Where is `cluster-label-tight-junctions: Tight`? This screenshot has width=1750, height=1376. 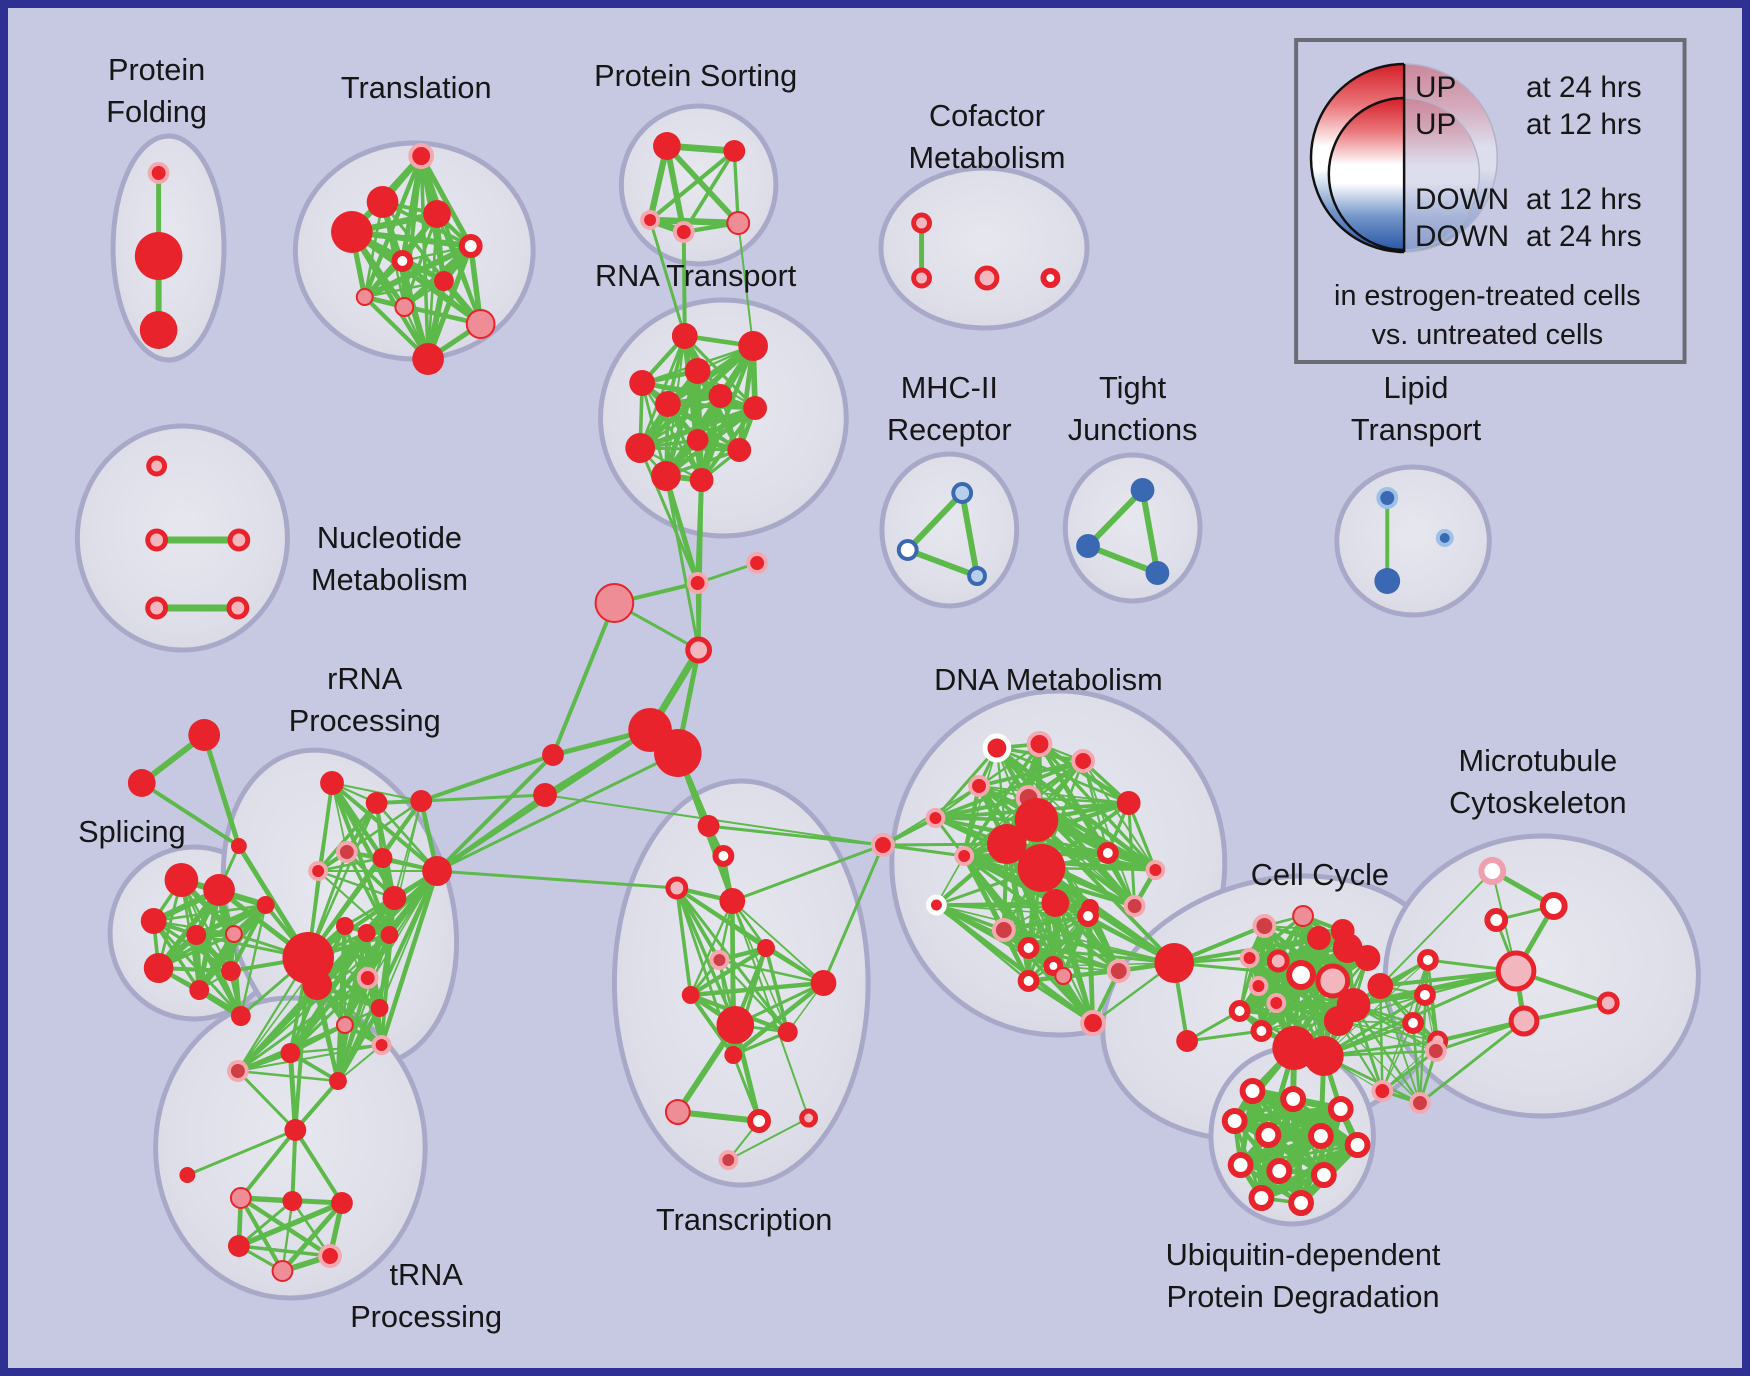
cluster-label-tight-junctions: Tight is located at coordinates (1133, 387).